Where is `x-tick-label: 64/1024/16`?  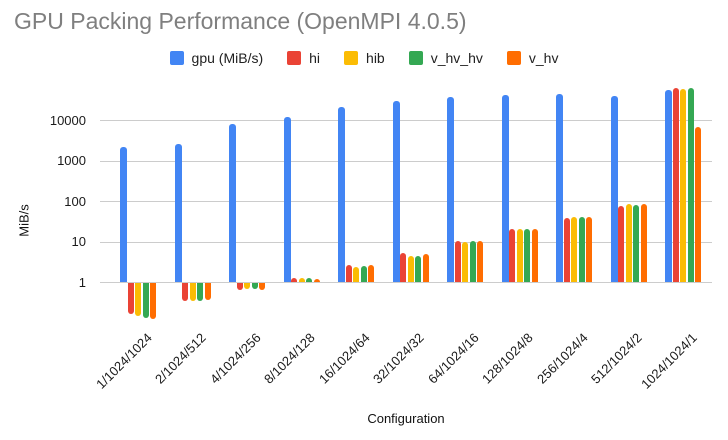 x-tick-label: 64/1024/16 is located at coordinates (453, 358).